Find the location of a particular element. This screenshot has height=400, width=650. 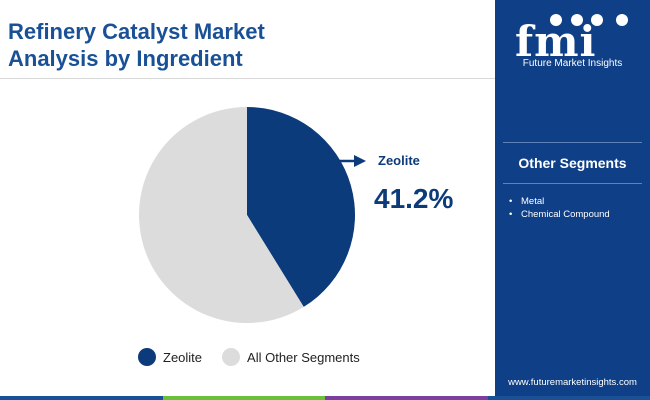

legend: Zeolite All Other Segments is located at coordinates (259, 357).